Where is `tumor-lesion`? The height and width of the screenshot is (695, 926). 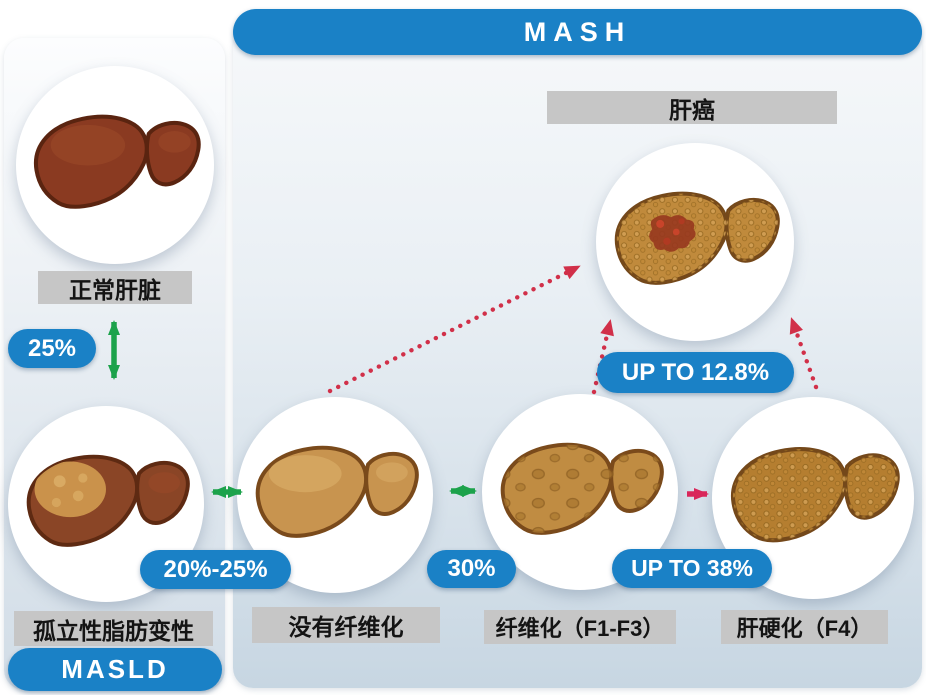
tumor-lesion is located at coordinates (672, 233).